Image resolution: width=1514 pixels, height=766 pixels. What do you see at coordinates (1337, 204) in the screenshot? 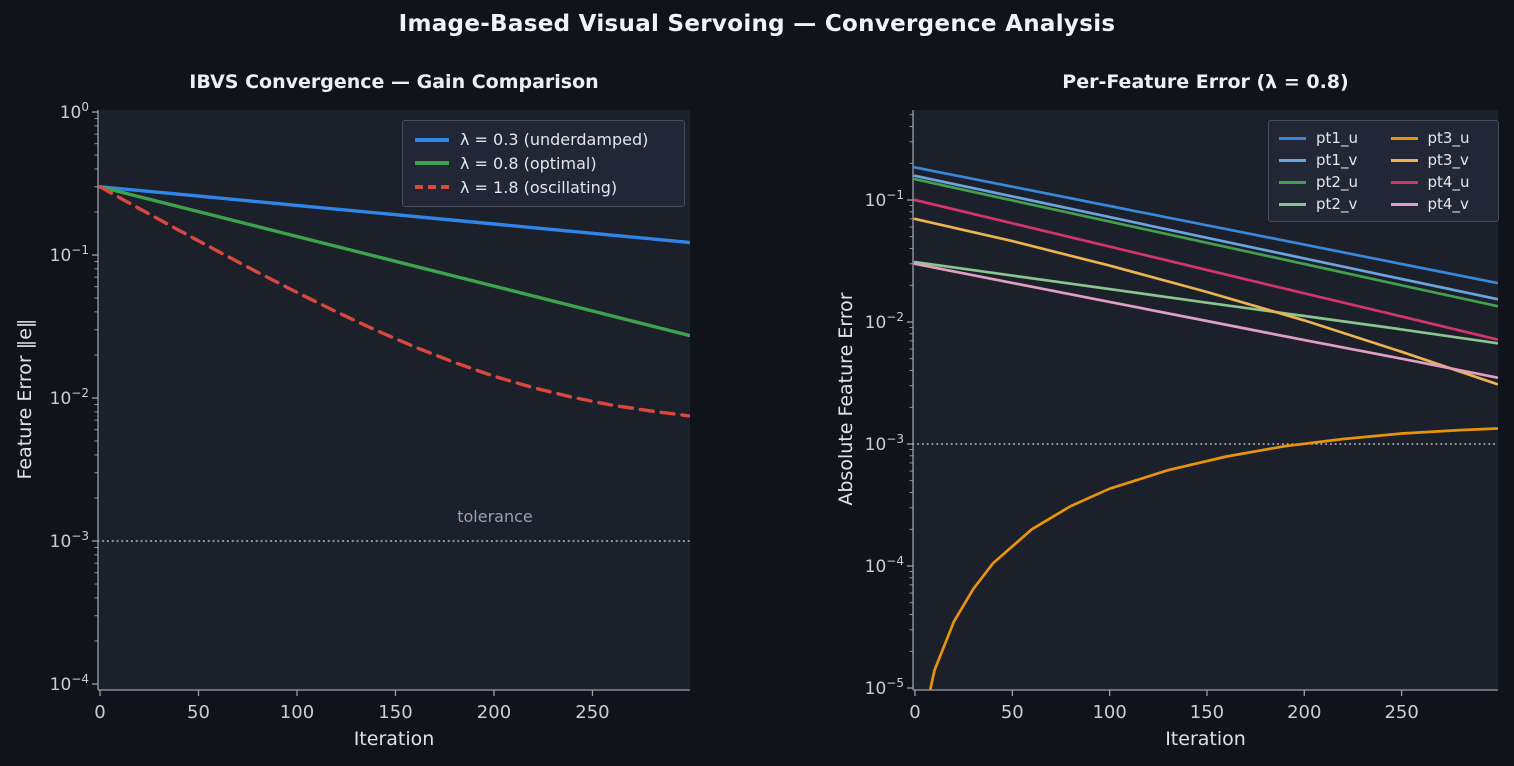
I see `legend-item-label: pt2_v` at bounding box center [1337, 204].